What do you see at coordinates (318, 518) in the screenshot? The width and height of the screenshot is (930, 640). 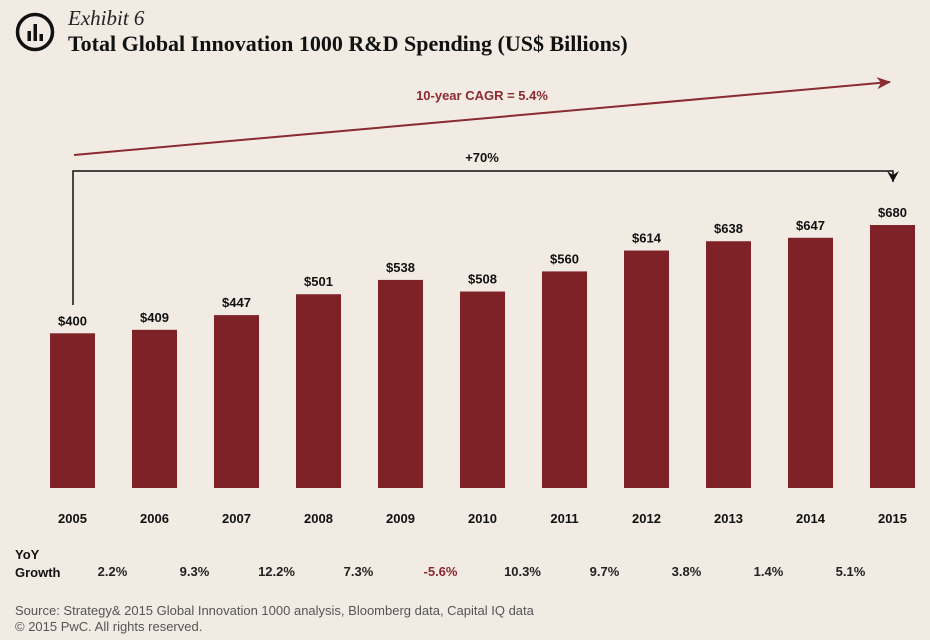 I see `x-tick-2008: 2008` at bounding box center [318, 518].